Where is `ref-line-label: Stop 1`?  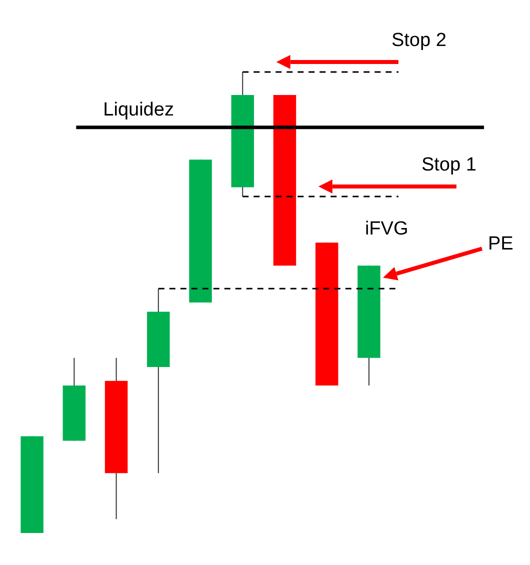 ref-line-label: Stop 1 is located at coordinates (448, 165).